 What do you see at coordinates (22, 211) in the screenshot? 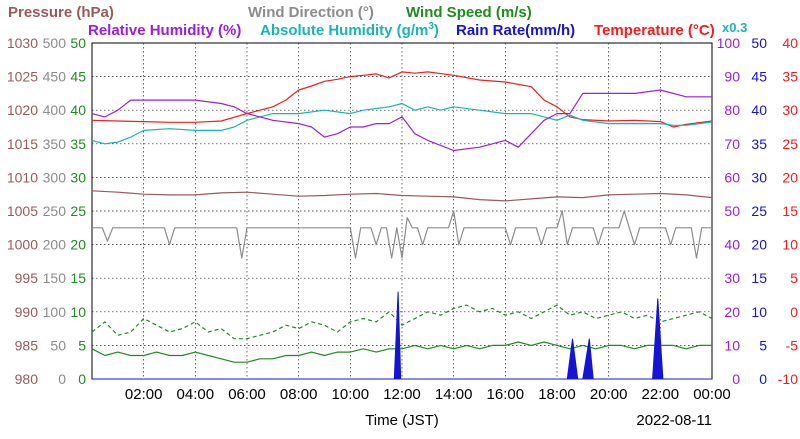
I see `y-tick-pressure: 1005` at bounding box center [22, 211].